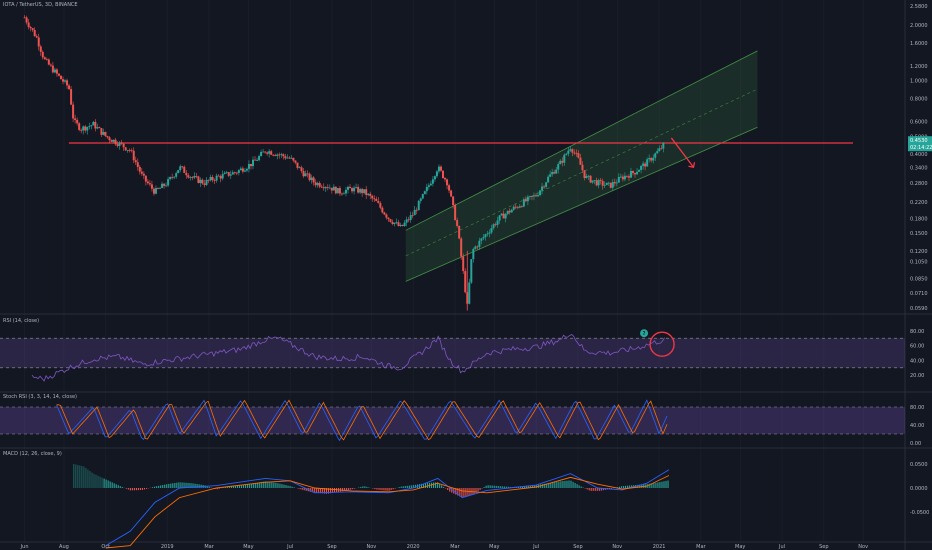  What do you see at coordinates (662, 344) in the screenshot?
I see `highlight-circle` at bounding box center [662, 344].